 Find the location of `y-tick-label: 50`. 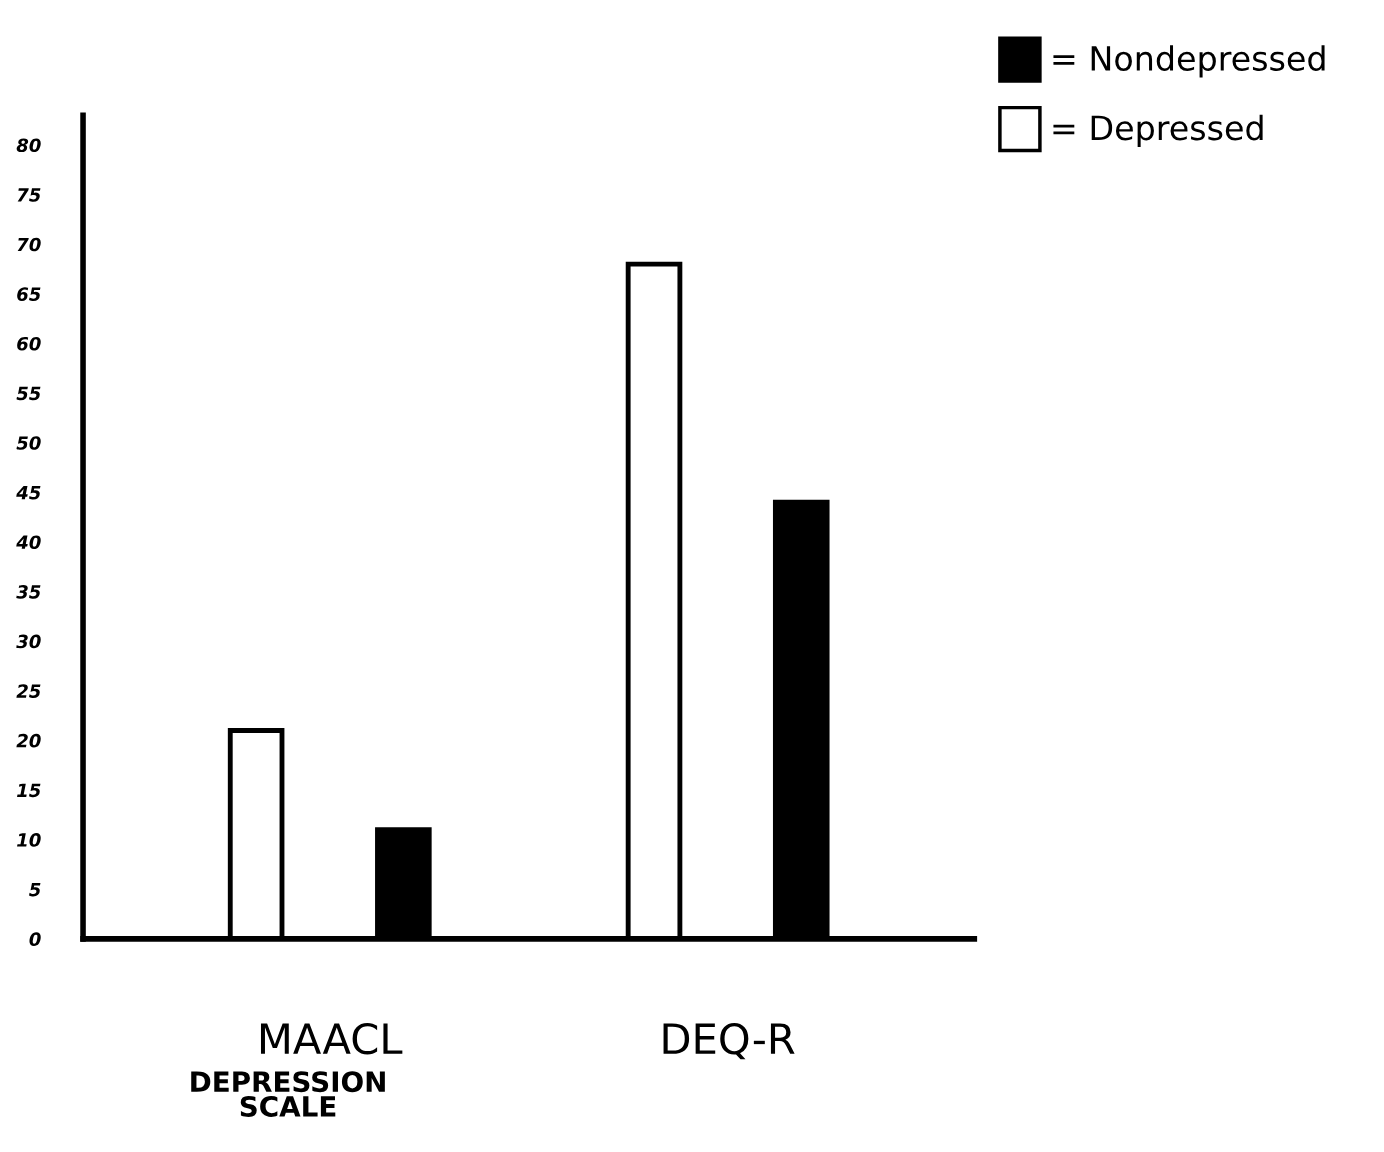

y-tick-label: 50 is located at coordinates (28, 443).